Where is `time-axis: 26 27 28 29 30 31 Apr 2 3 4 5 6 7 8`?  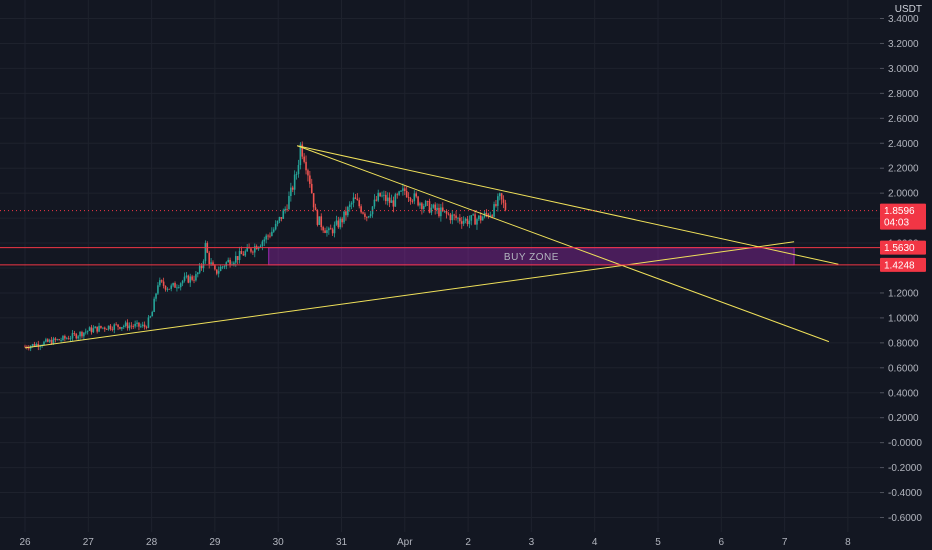
time-axis: 26 27 28 29 30 31 Apr 2 3 4 5 6 7 8 is located at coordinates (435, 542).